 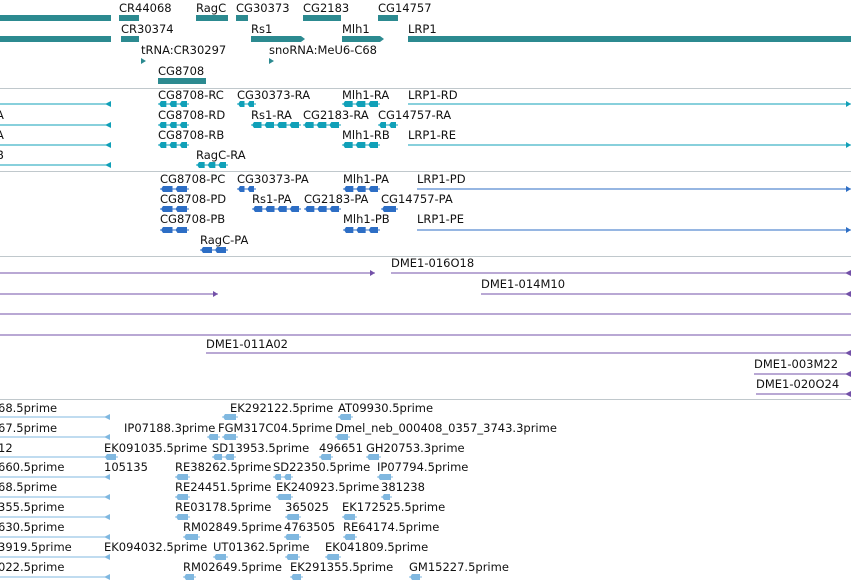 What do you see at coordinates (276, 125) in the screenshot?
I see `feature-rs1-ra` at bounding box center [276, 125].